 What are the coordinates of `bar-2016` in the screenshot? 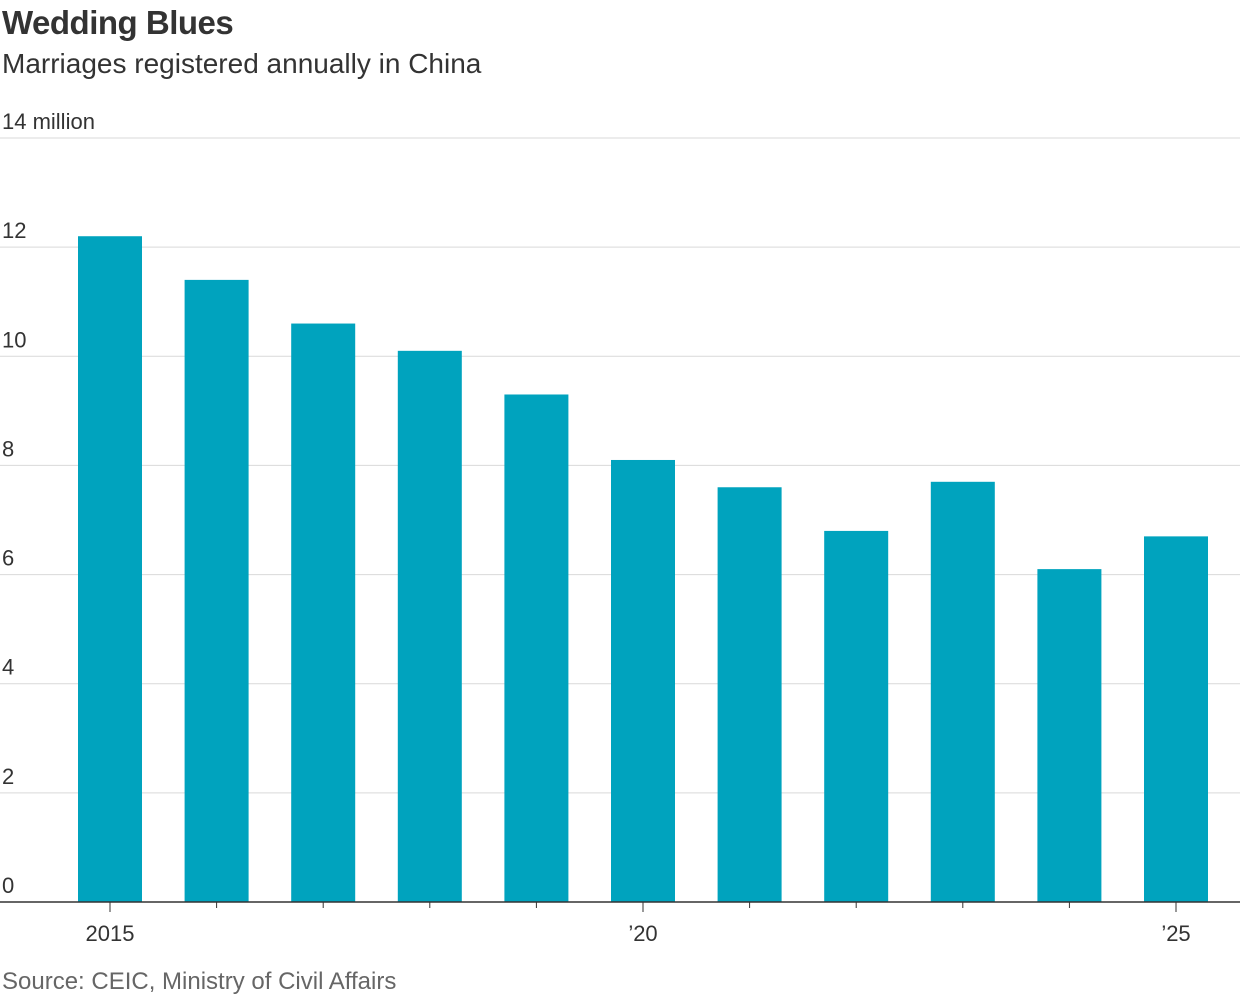 It's located at (216, 590).